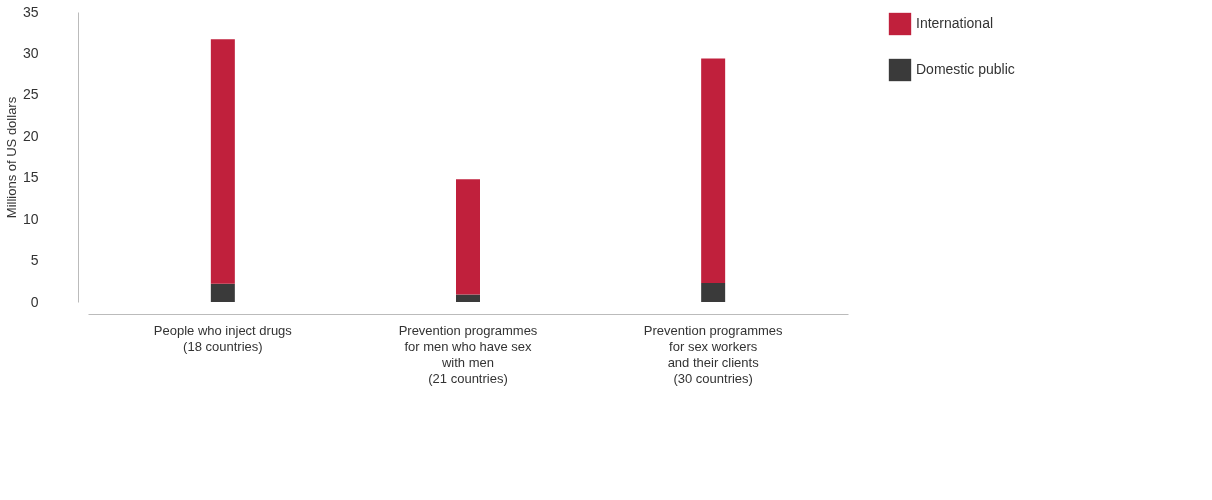 The height and width of the screenshot is (500, 1212). What do you see at coordinates (34, 260) in the screenshot?
I see `y-tick-label: 5` at bounding box center [34, 260].